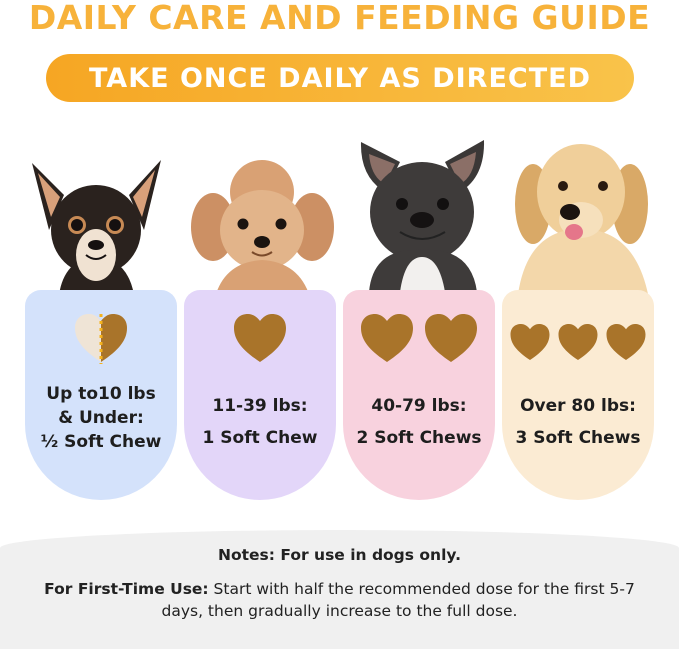 The height and width of the screenshot is (649, 679). I want to click on half-chew-icon, so click(101, 339).